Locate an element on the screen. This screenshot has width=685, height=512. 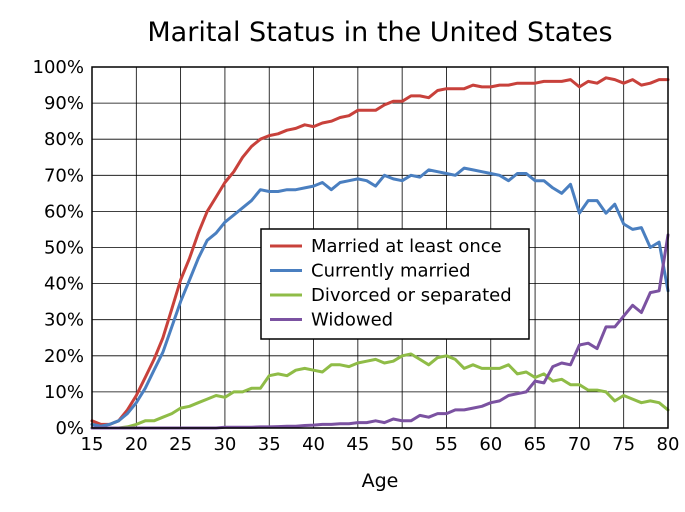
x-tick-label: 40 is located at coordinates (313, 444).